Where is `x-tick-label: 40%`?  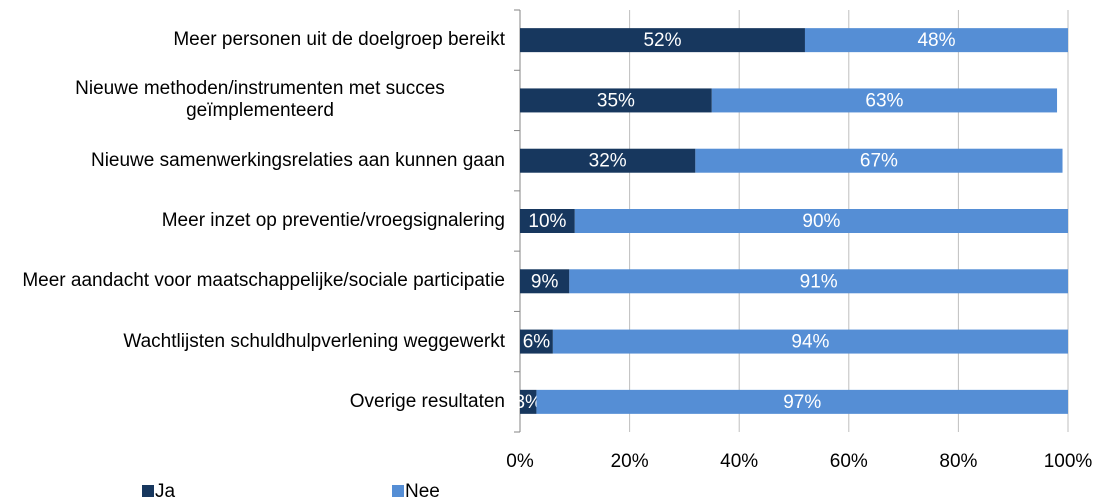
x-tick-label: 40% is located at coordinates (739, 461).